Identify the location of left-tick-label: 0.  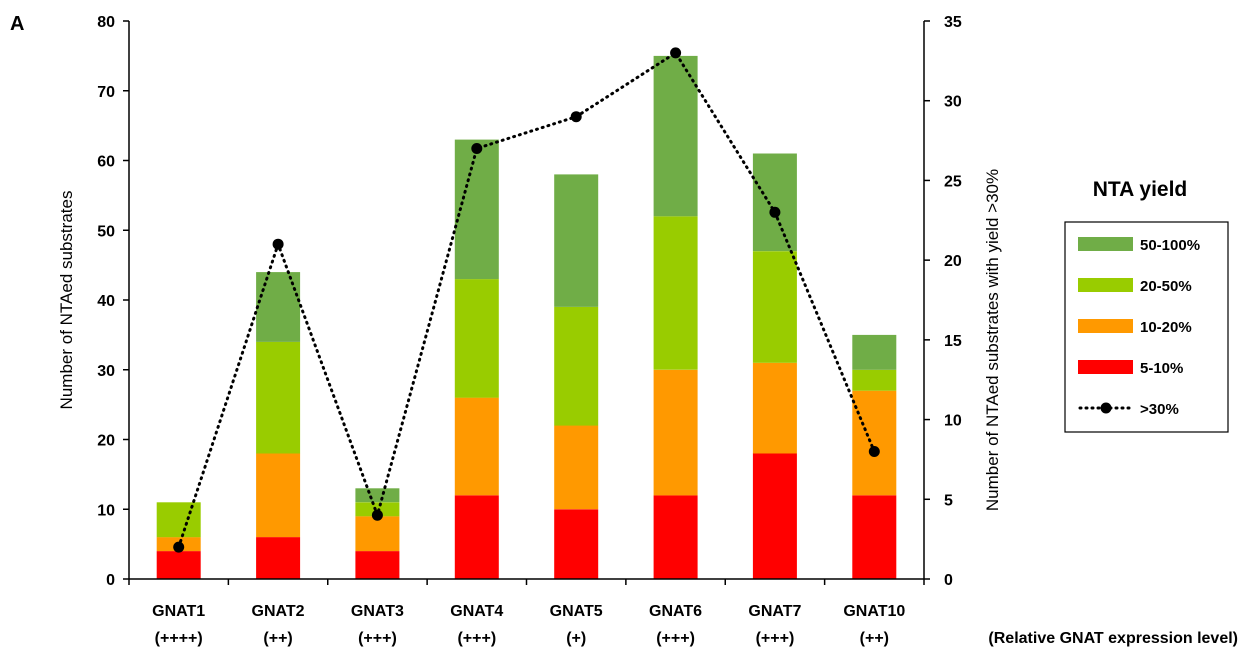
(110, 580).